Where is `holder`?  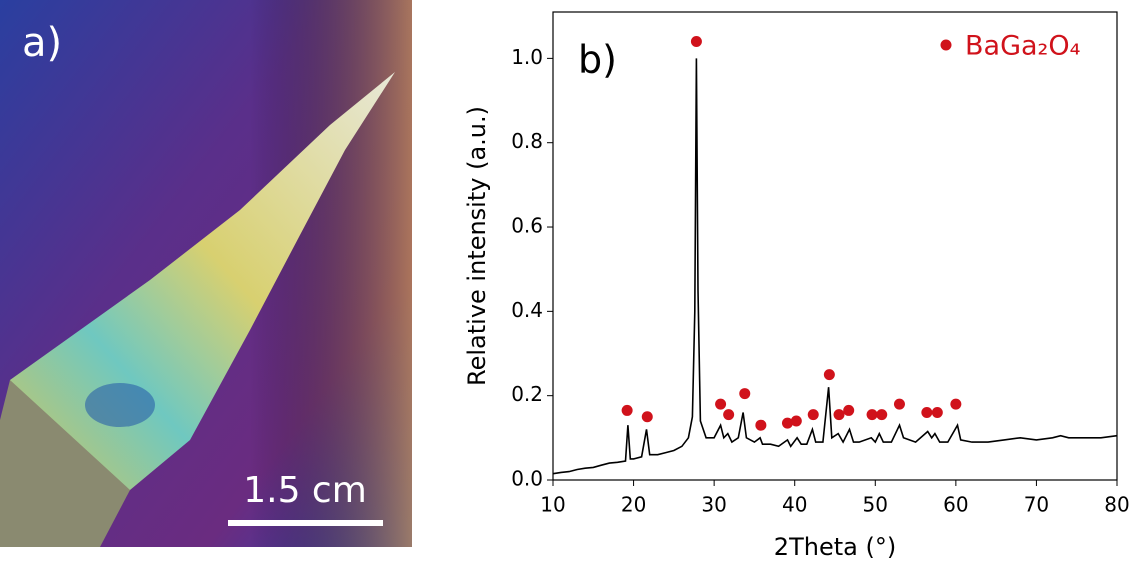
holder is located at coordinates (65, 463).